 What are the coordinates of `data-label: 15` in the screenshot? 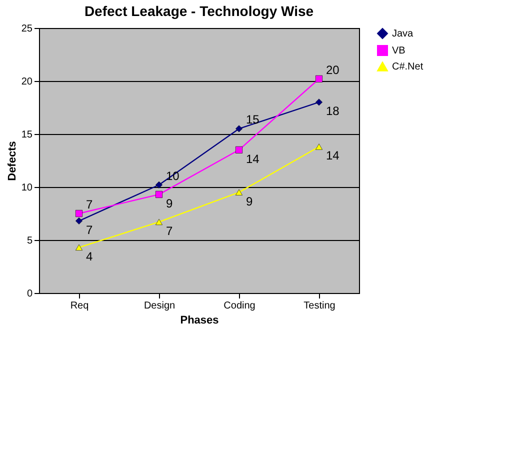 It's located at (253, 119).